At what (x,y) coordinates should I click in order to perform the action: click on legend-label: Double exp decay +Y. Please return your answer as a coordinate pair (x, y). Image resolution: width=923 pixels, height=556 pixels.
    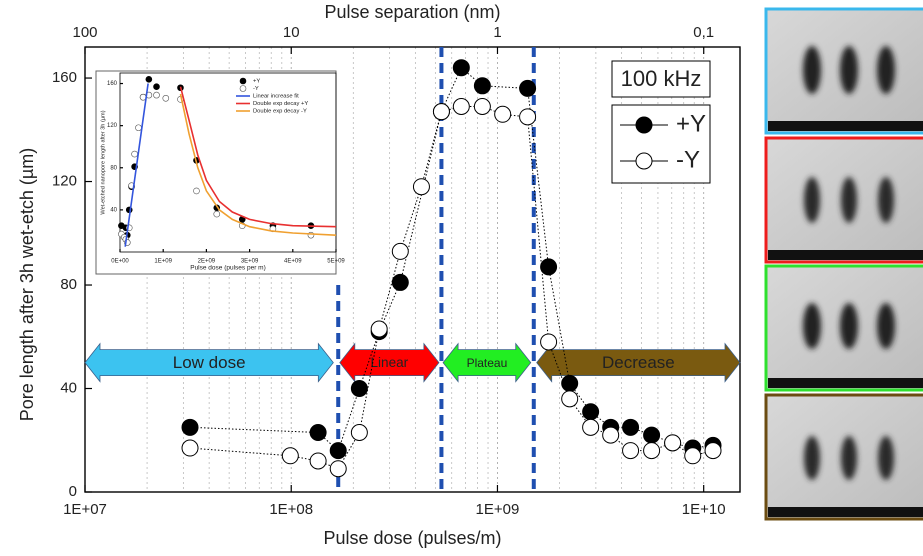
    Looking at the image, I should click on (280, 104).